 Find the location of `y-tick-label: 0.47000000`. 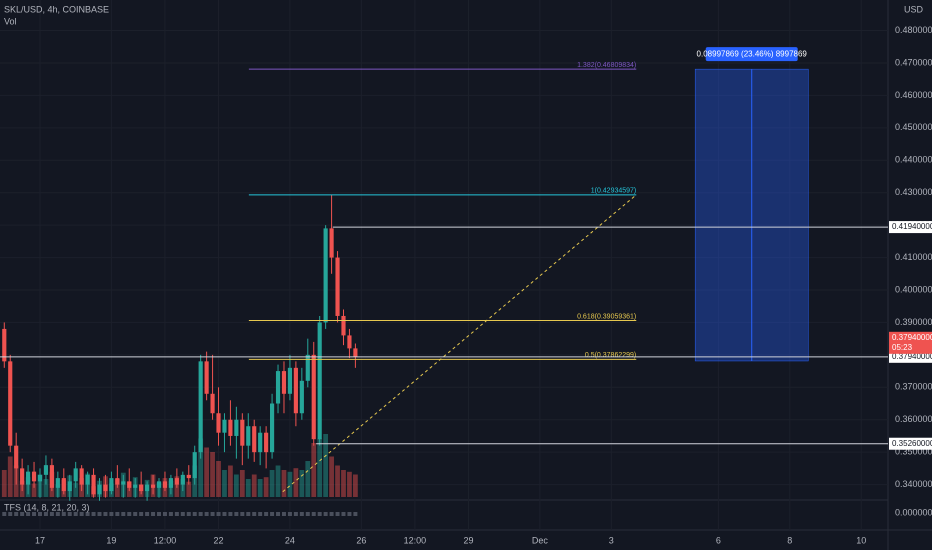

y-tick-label: 0.47000000 is located at coordinates (913, 62).